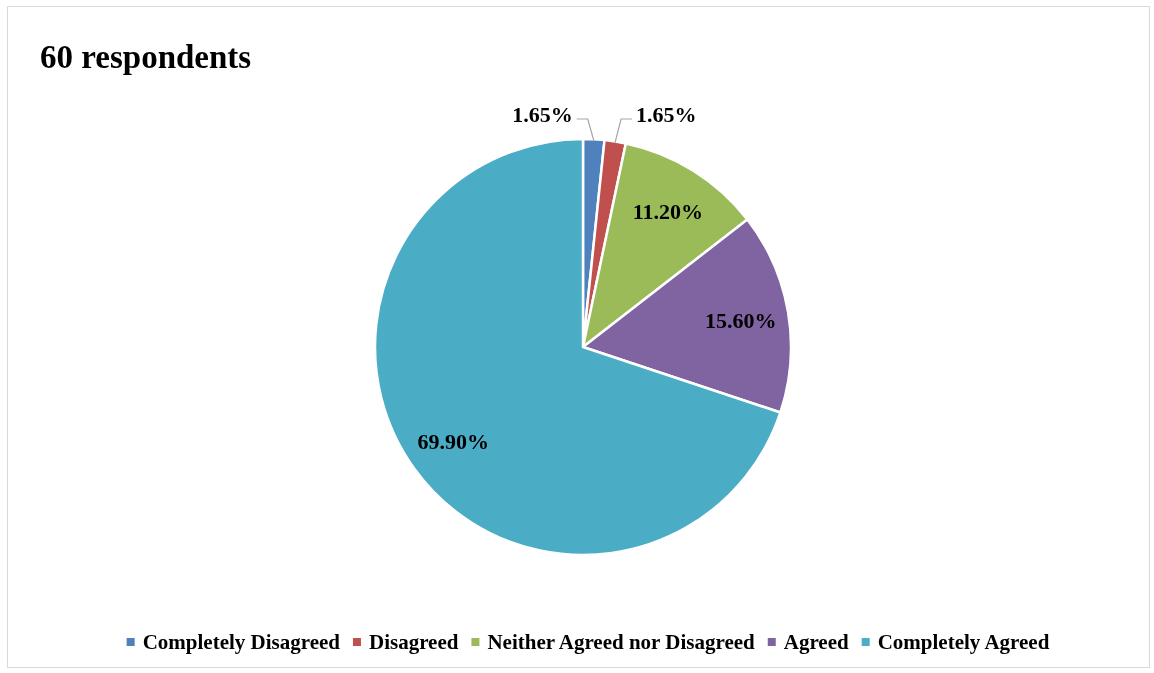 The width and height of the screenshot is (1154, 673). I want to click on chart-title: 60 respondents, so click(146, 57).